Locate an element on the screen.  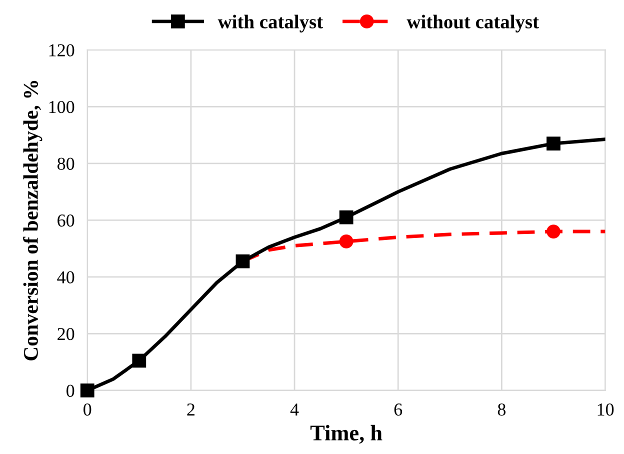
y-tick-label: 0 is located at coordinates (70, 390).